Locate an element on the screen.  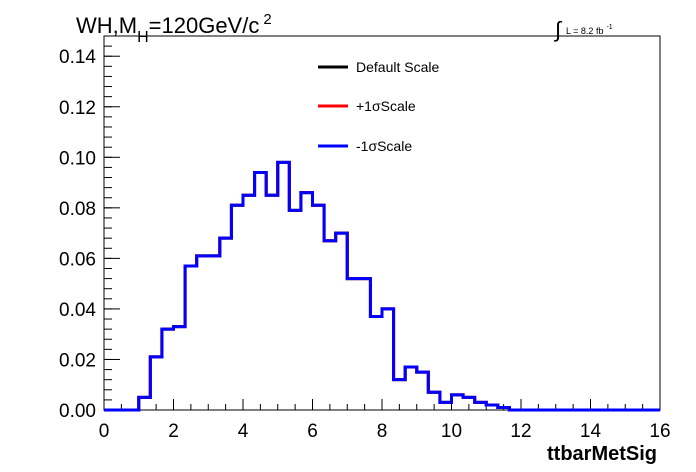
chart-title-superscript: 2 is located at coordinates (267, 19).